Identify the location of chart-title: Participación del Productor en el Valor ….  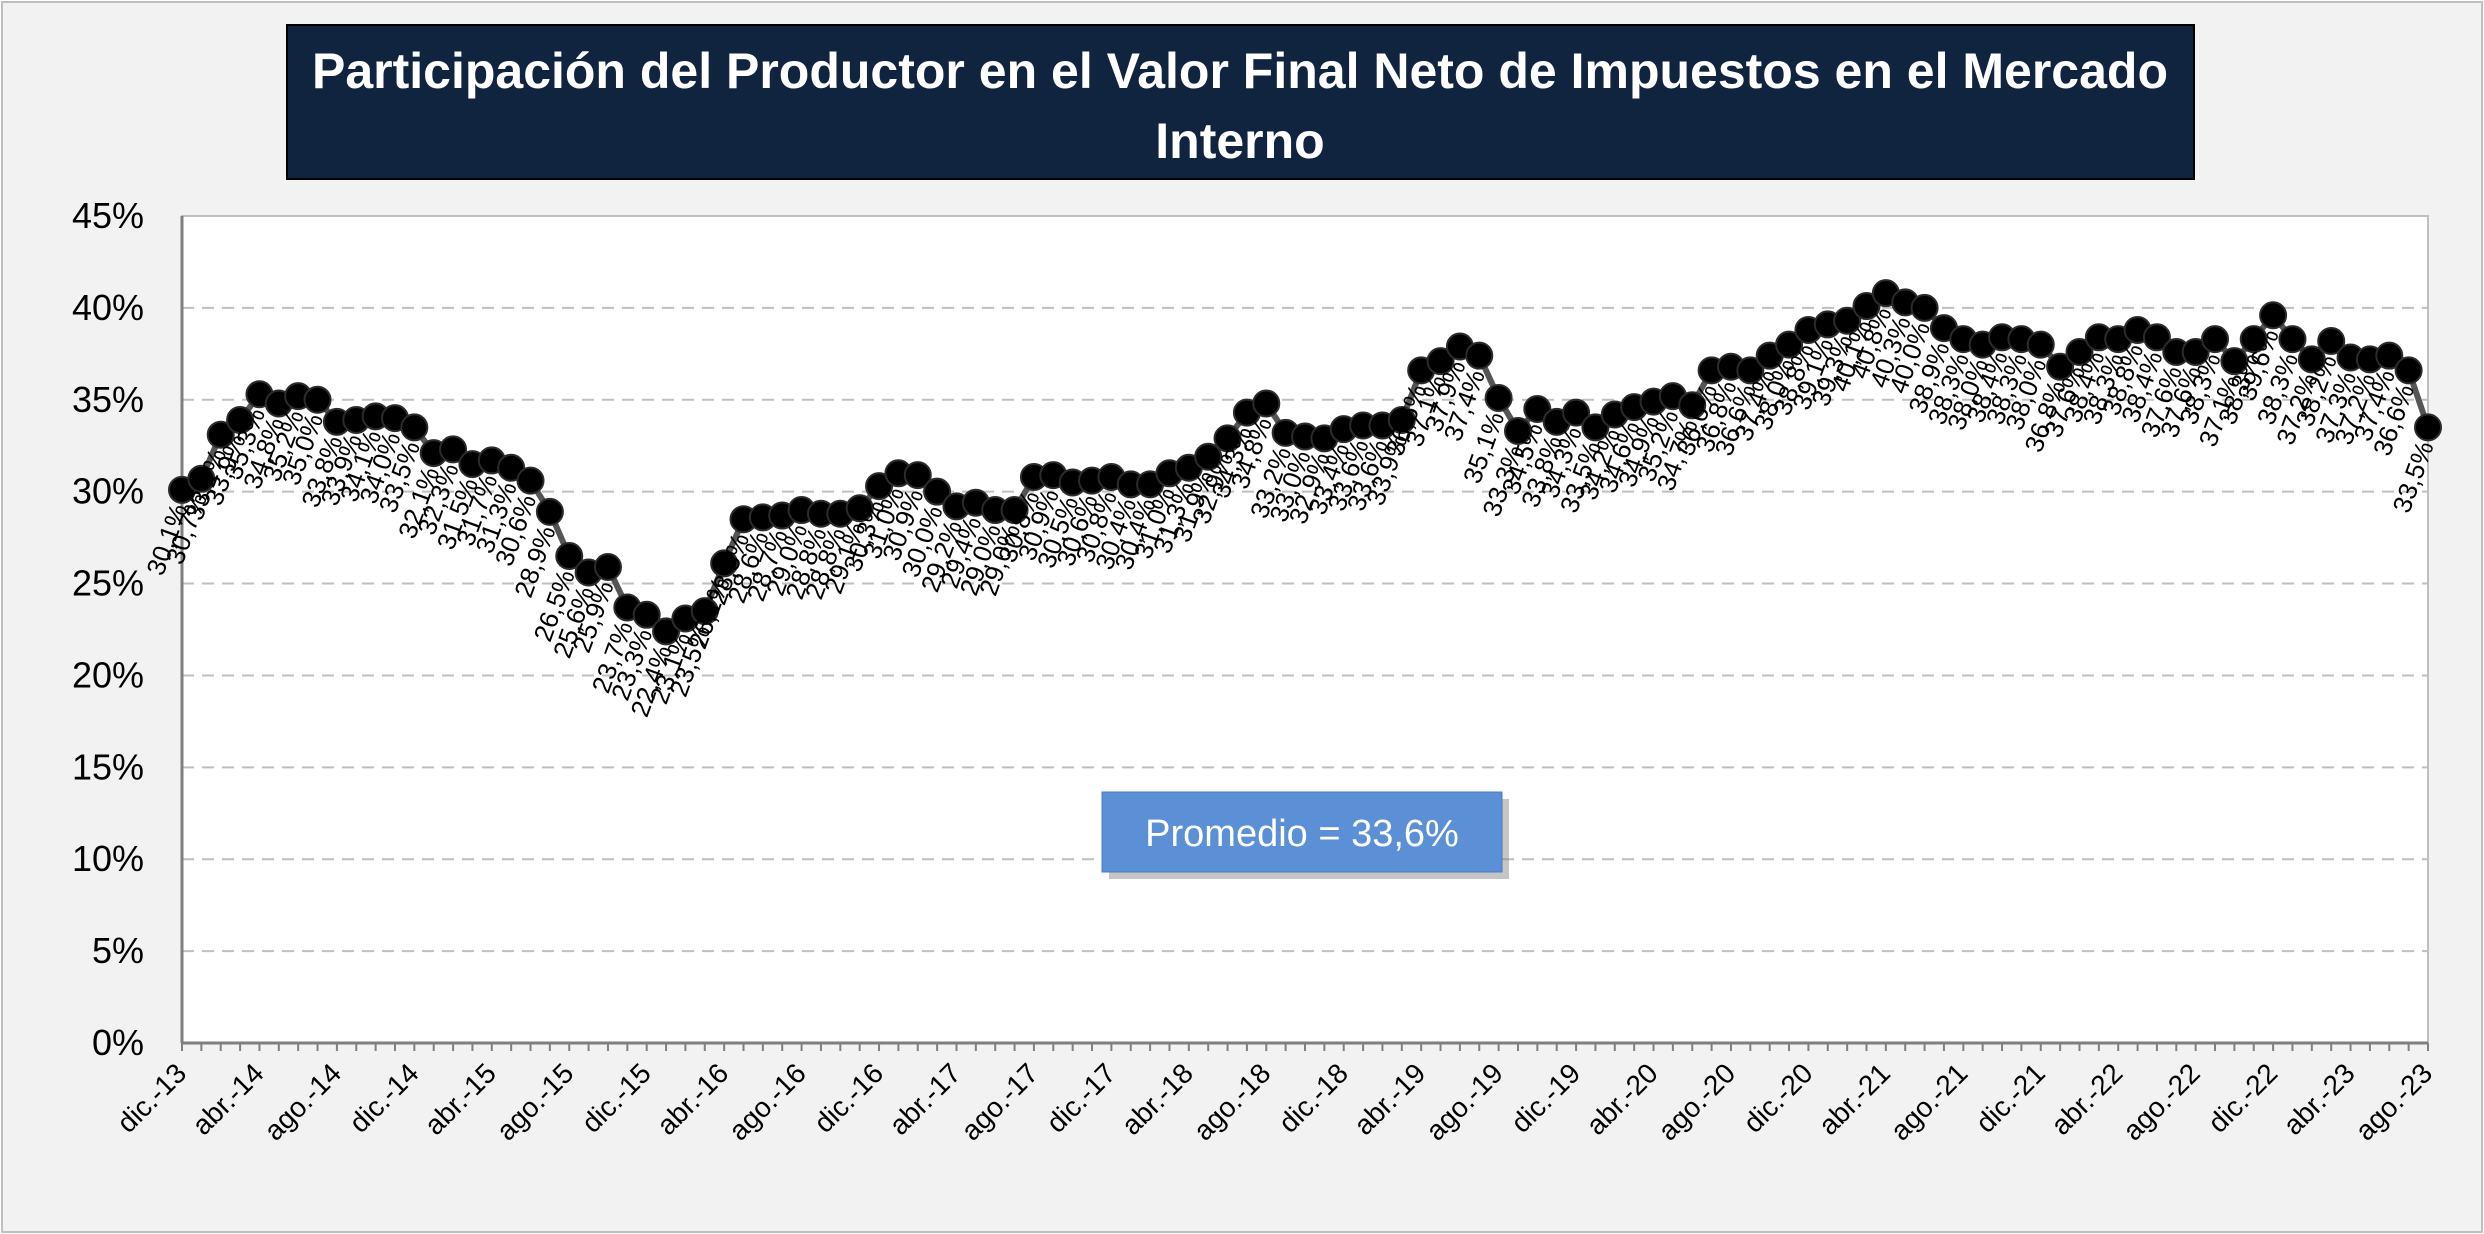
(1240, 102).